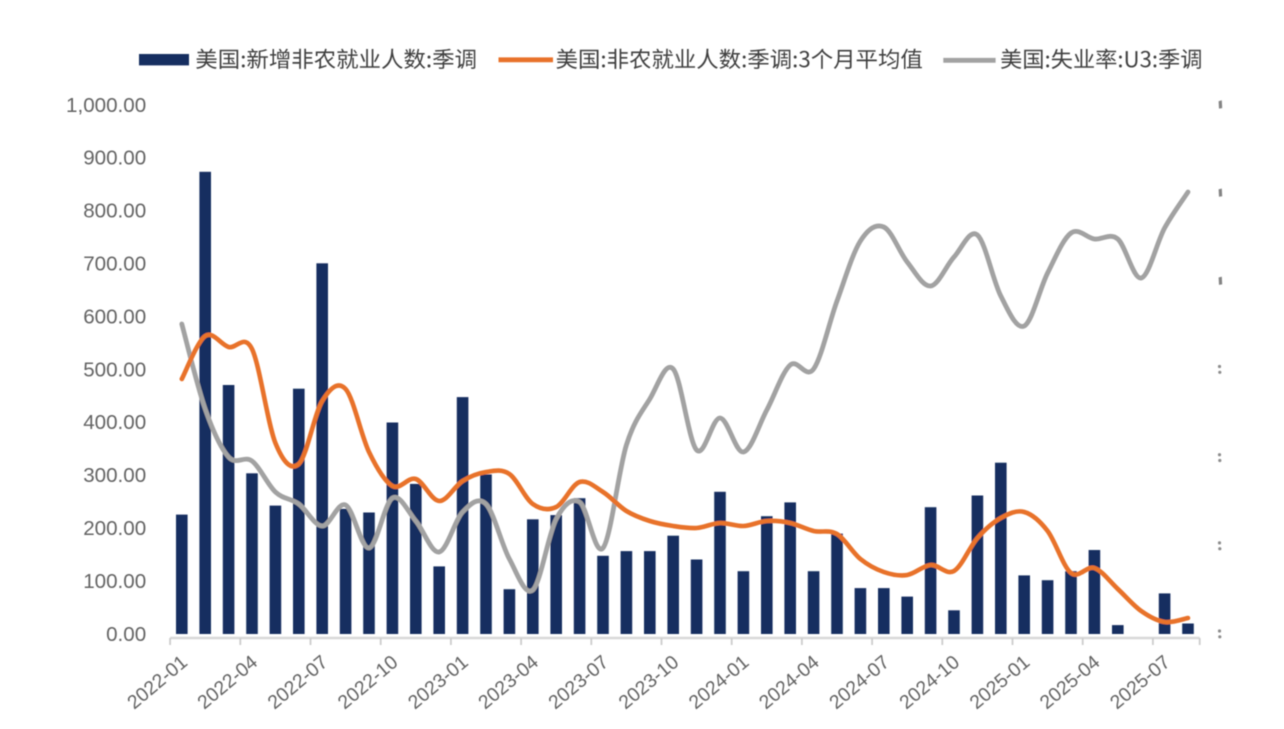 This screenshot has height=729, width=1284. What do you see at coordinates (114, 158) in the screenshot?
I see `svg-text: 900.00` at bounding box center [114, 158].